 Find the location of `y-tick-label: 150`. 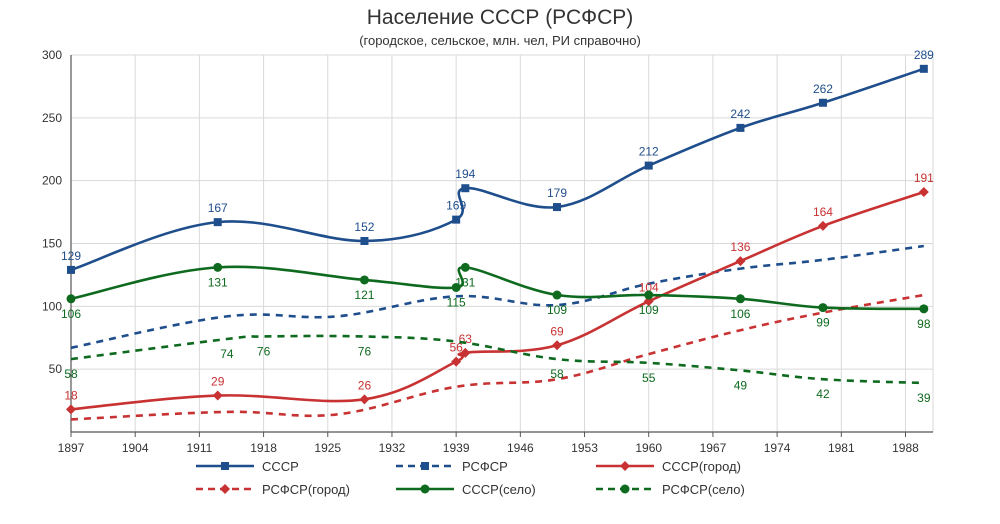

y-tick-label: 150 is located at coordinates (52, 244).